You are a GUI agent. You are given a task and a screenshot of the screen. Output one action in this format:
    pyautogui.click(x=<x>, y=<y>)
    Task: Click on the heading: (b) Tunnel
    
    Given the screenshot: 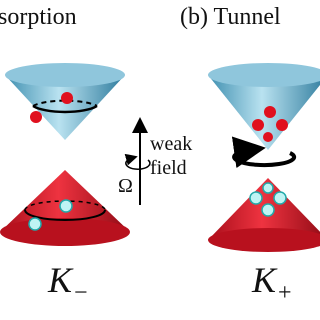 What is the action you would take?
    pyautogui.click(x=230, y=17)
    